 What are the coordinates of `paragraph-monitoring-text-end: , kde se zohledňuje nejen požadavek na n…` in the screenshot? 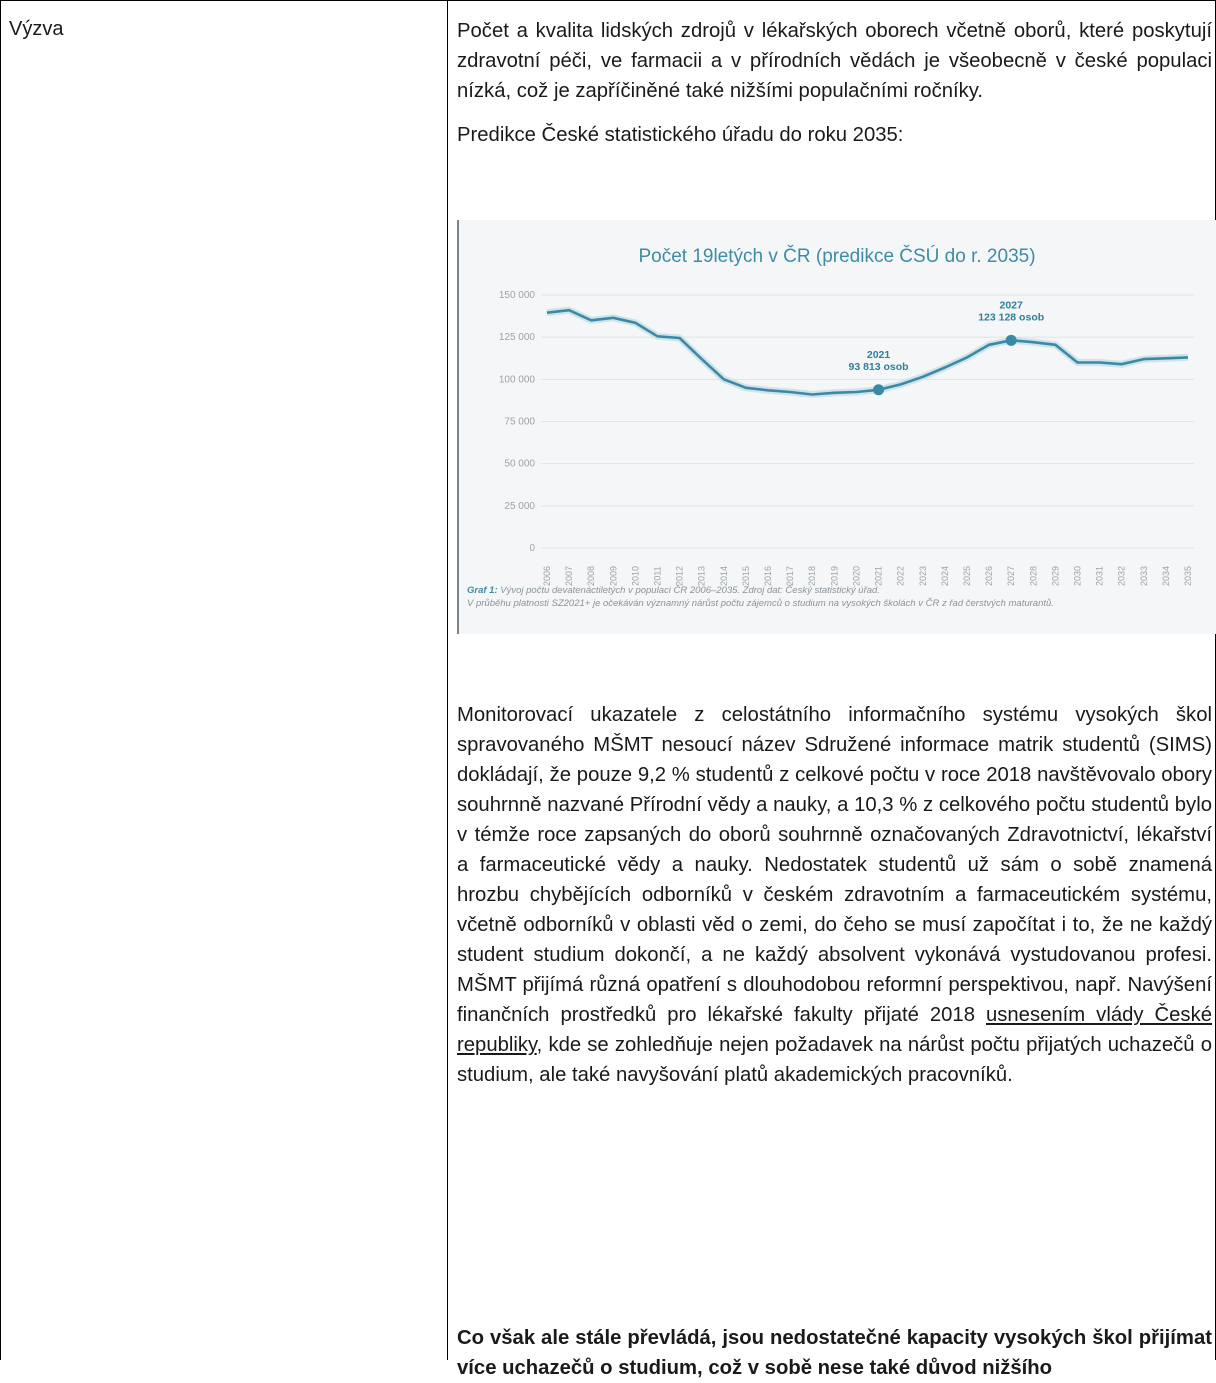 It's located at (834, 1060).